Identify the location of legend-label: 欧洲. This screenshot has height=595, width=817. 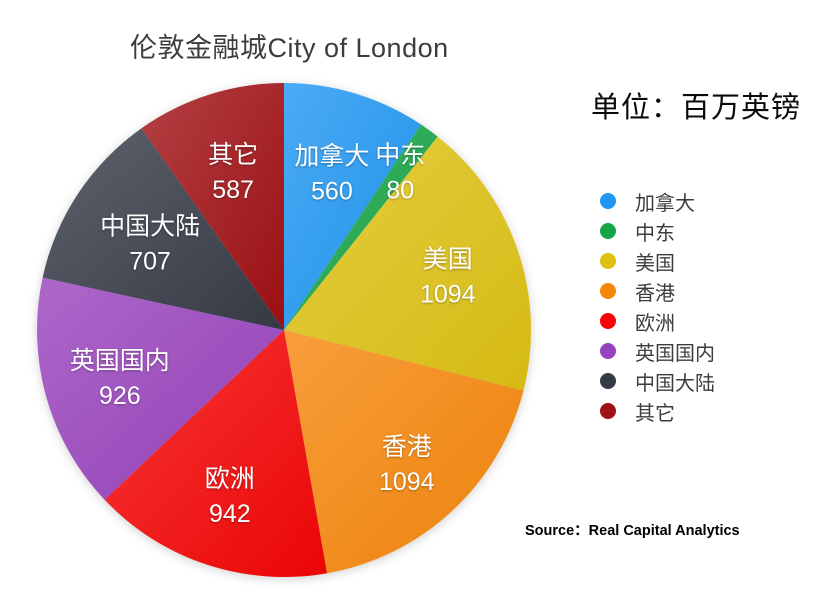
(655, 323).